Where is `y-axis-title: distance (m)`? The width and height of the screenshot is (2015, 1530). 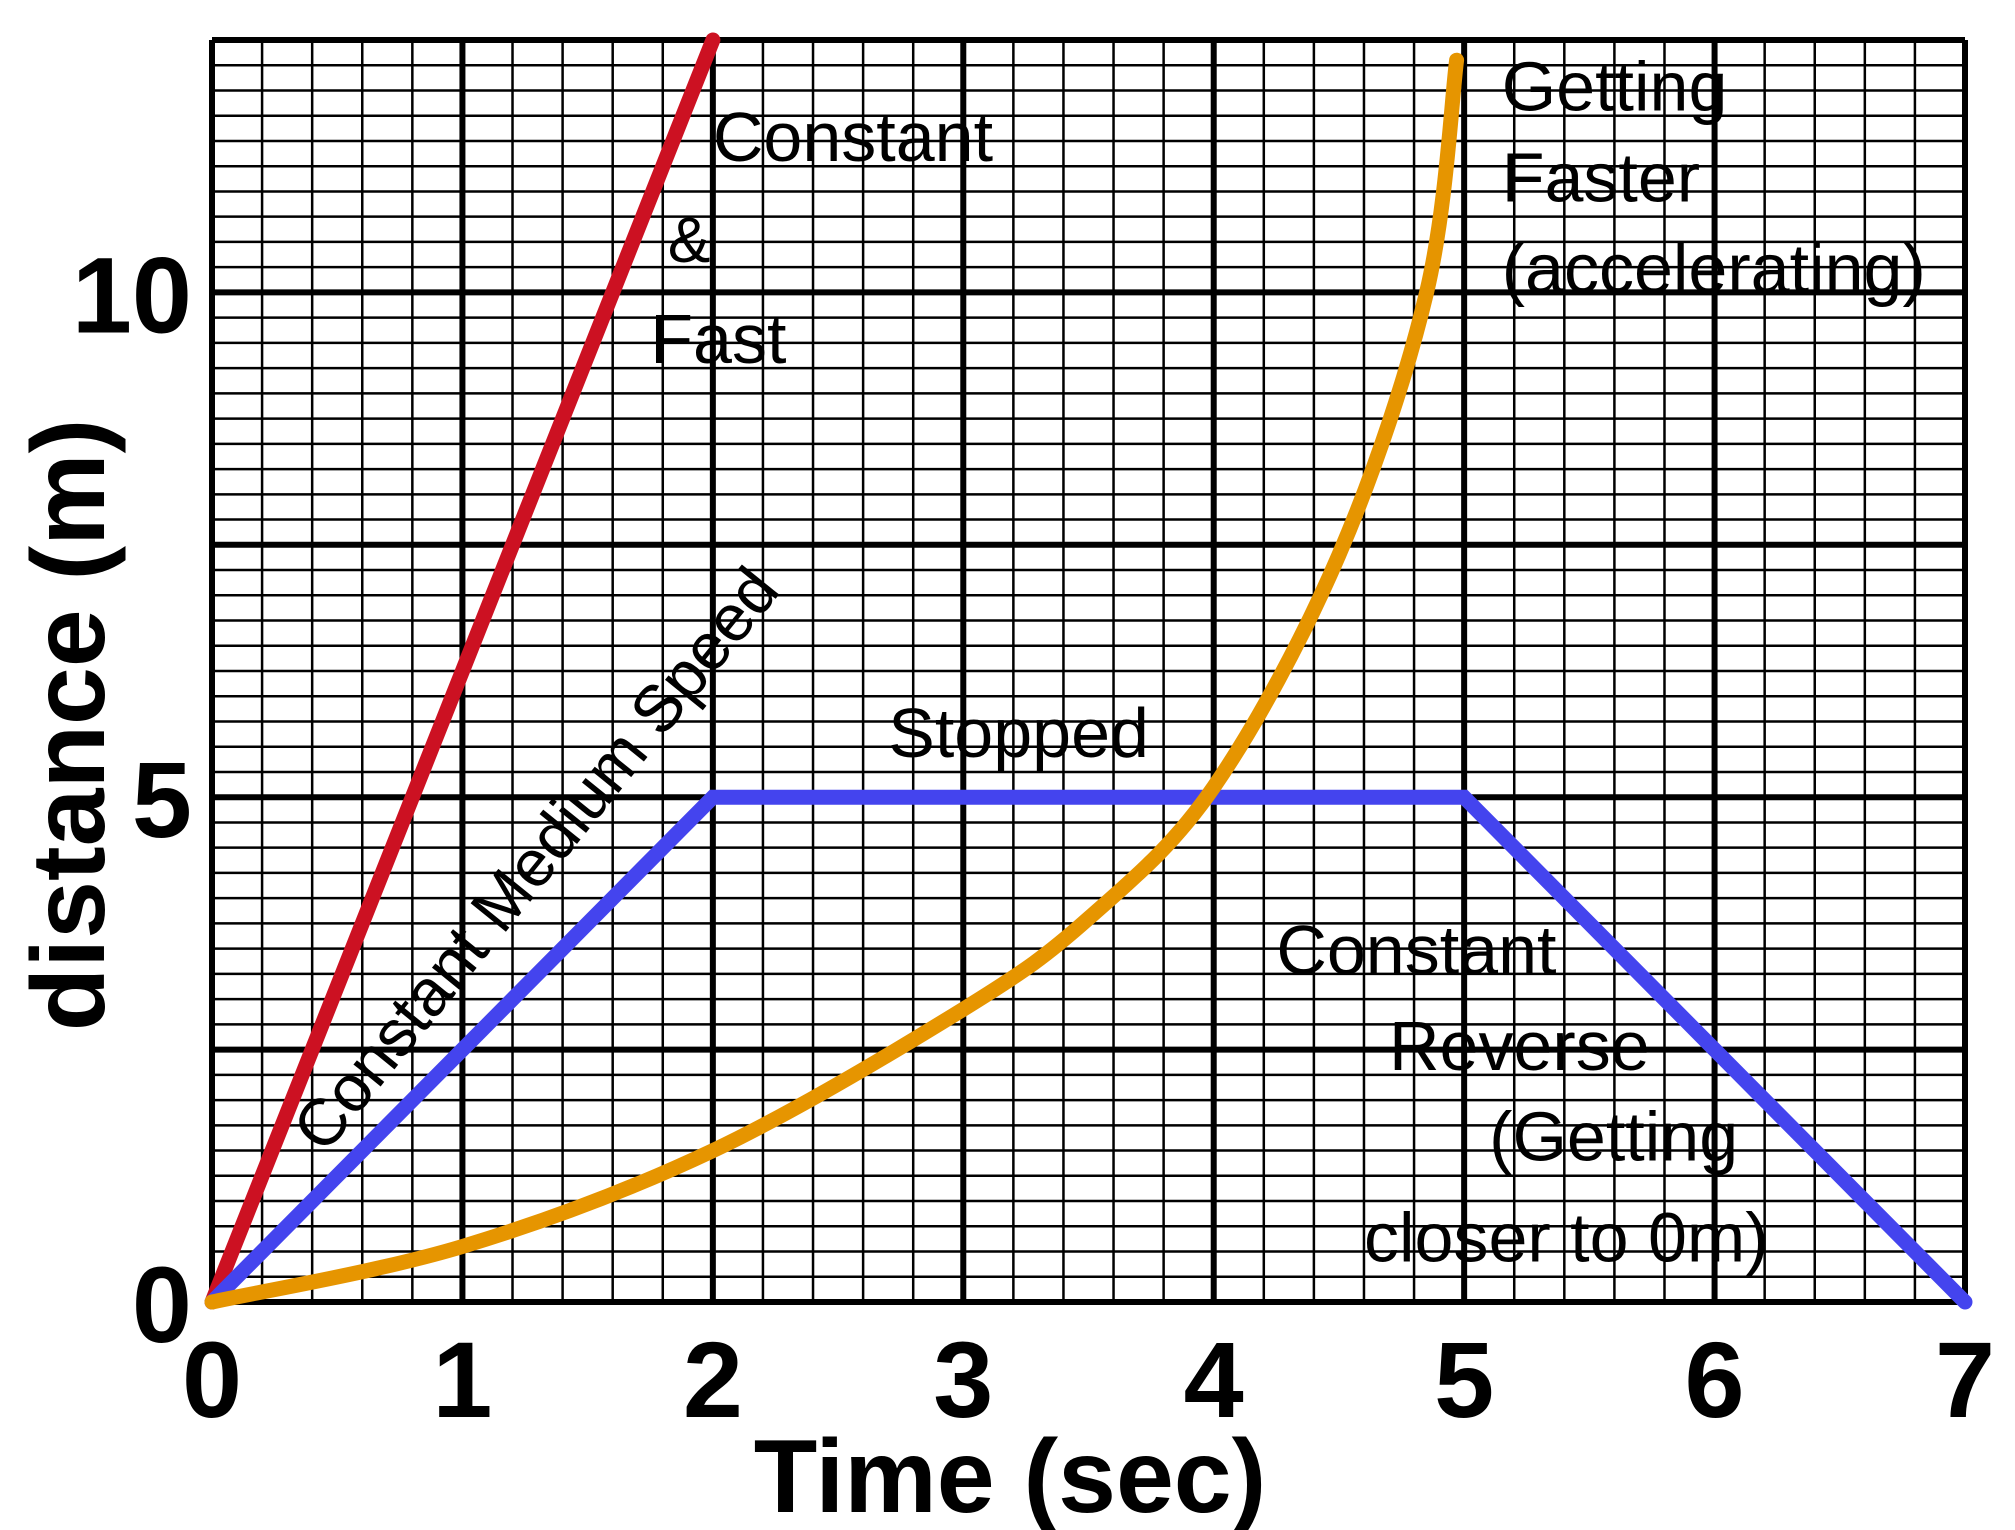 y-axis-title: distance (m) is located at coordinates (69, 725).